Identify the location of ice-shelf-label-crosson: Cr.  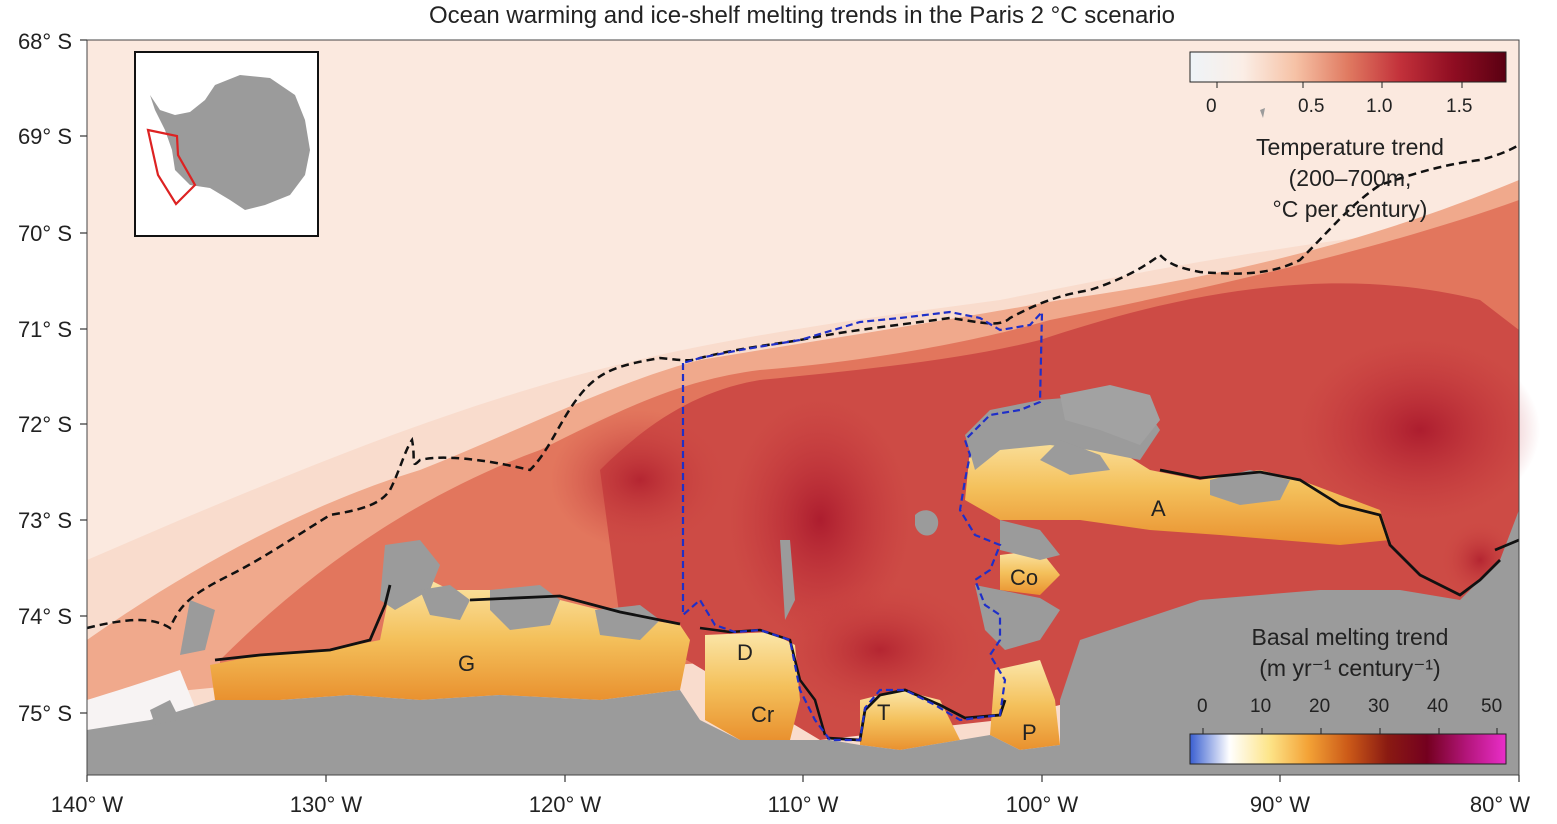
(763, 714).